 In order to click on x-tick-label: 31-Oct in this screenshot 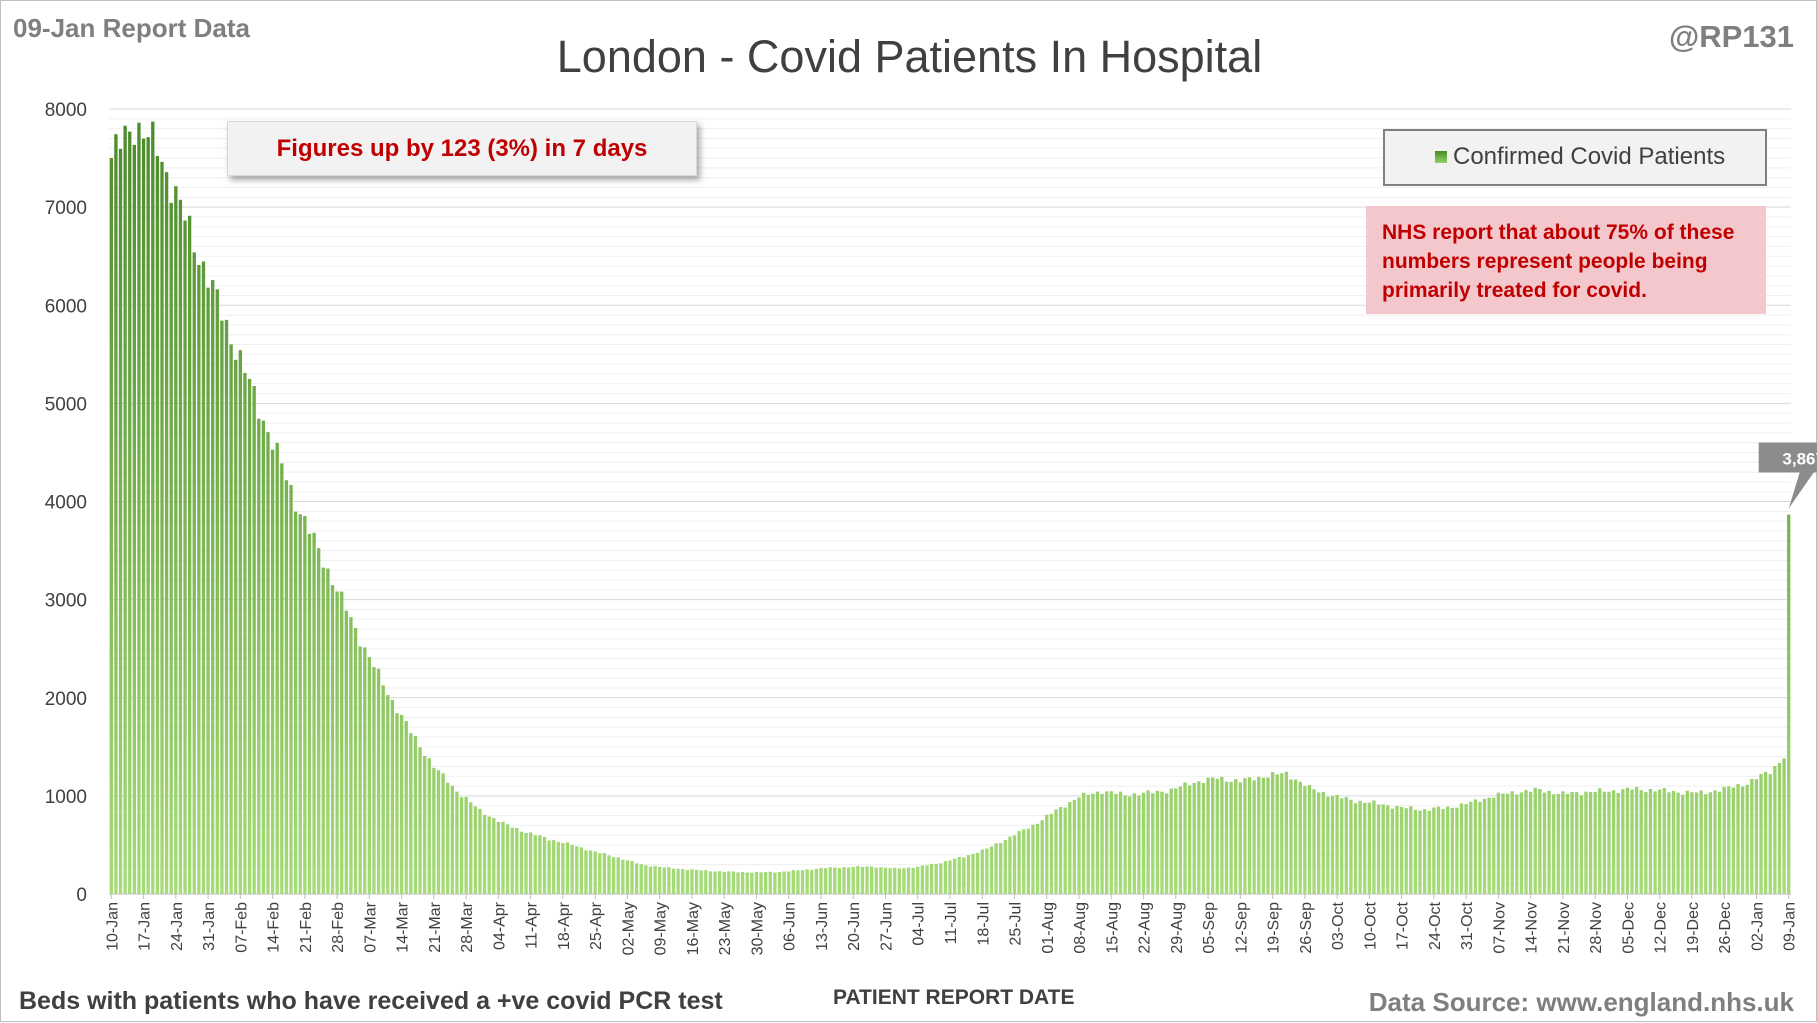, I will do `click(1467, 925)`.